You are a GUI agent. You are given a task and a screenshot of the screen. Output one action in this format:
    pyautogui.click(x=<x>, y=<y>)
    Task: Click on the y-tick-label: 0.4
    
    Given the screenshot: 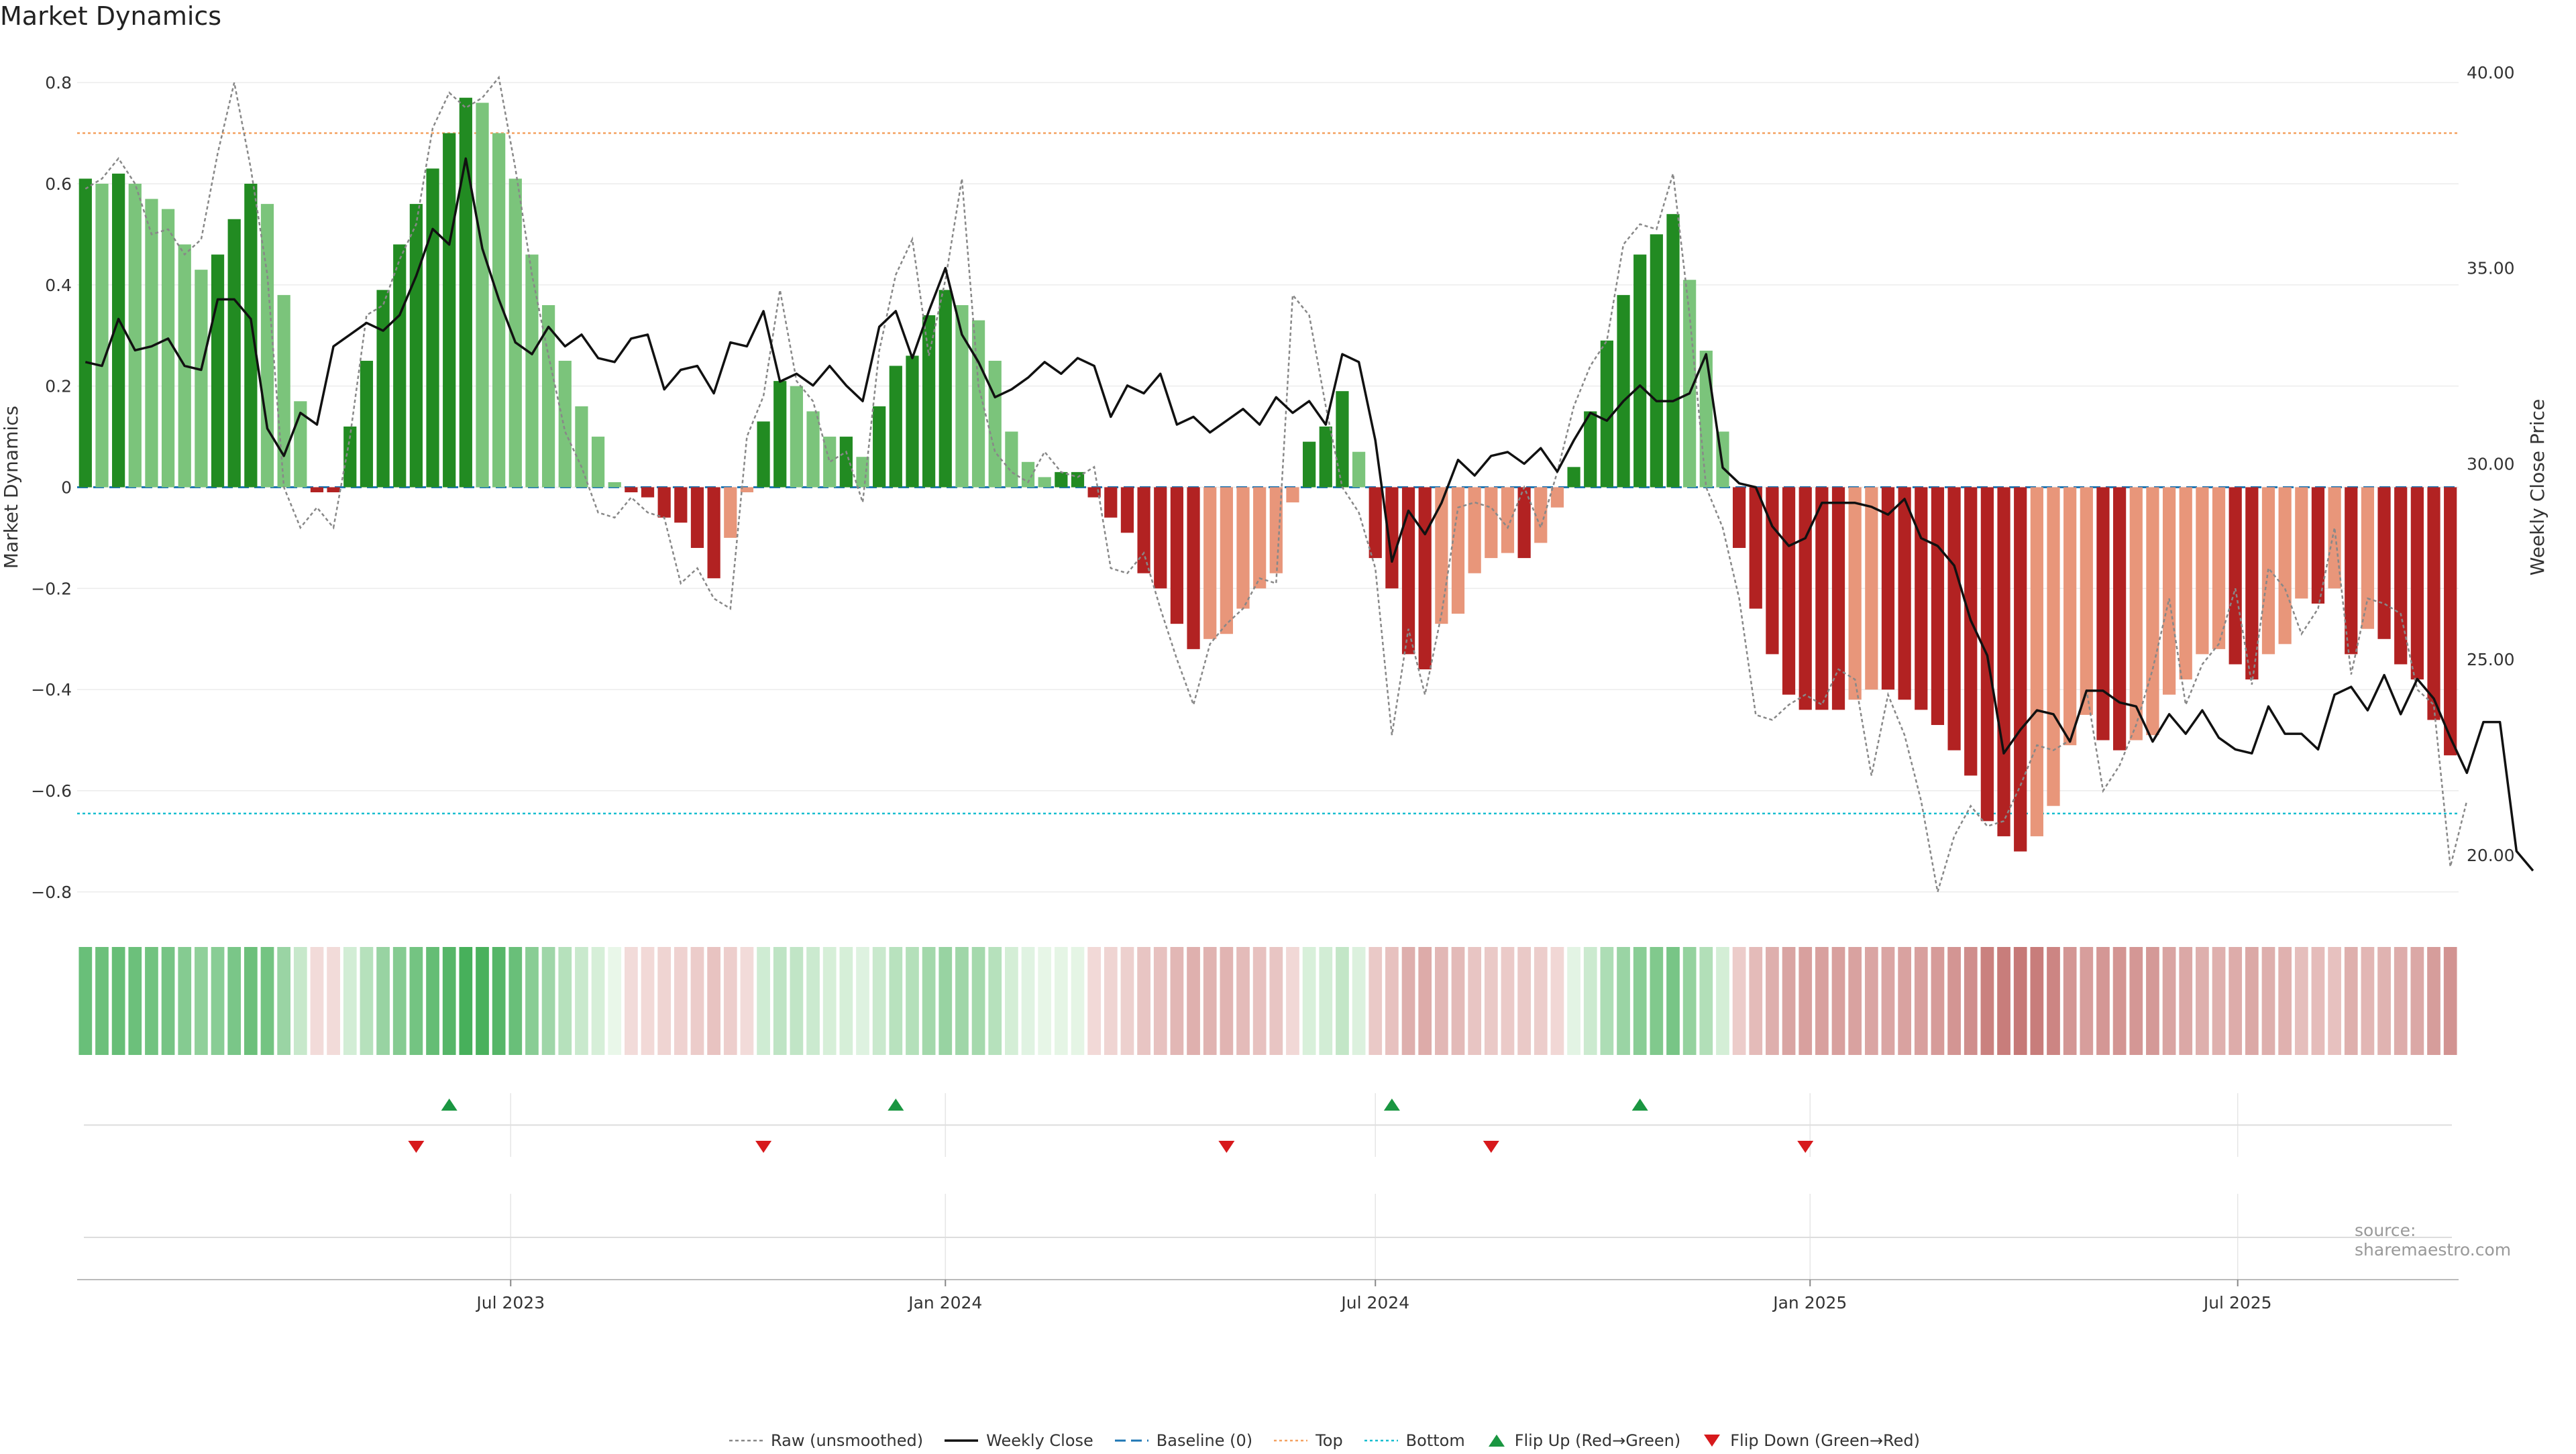 What is the action you would take?
    pyautogui.click(x=58, y=285)
    